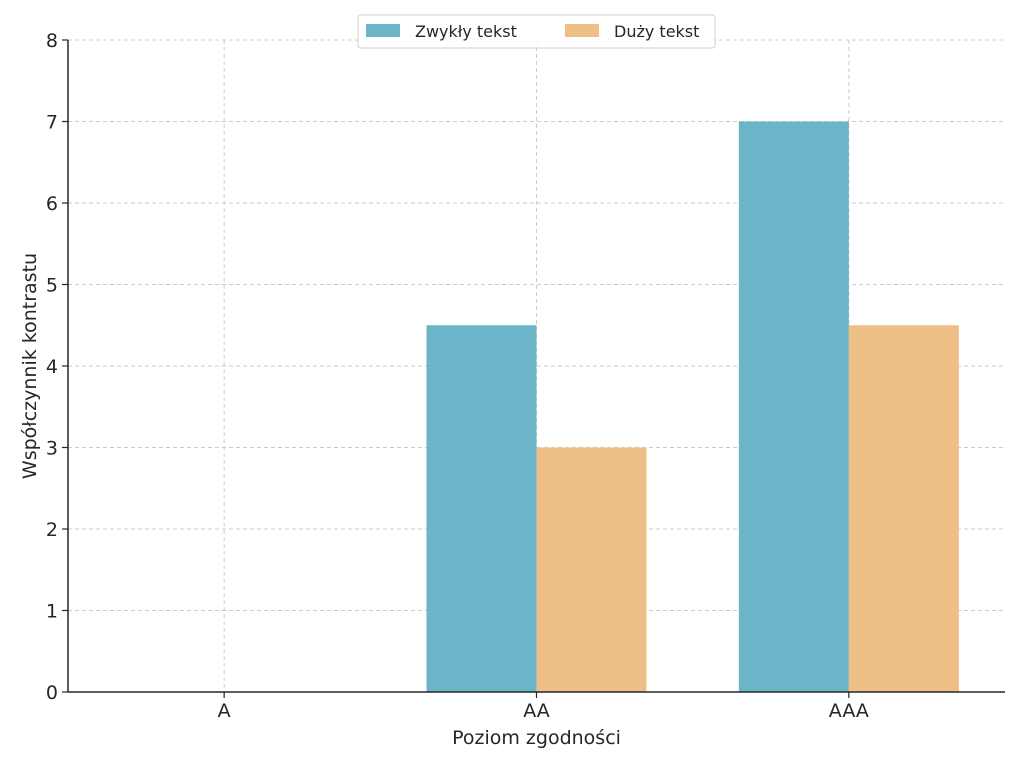  I want to click on legend-box, so click(536, 31).